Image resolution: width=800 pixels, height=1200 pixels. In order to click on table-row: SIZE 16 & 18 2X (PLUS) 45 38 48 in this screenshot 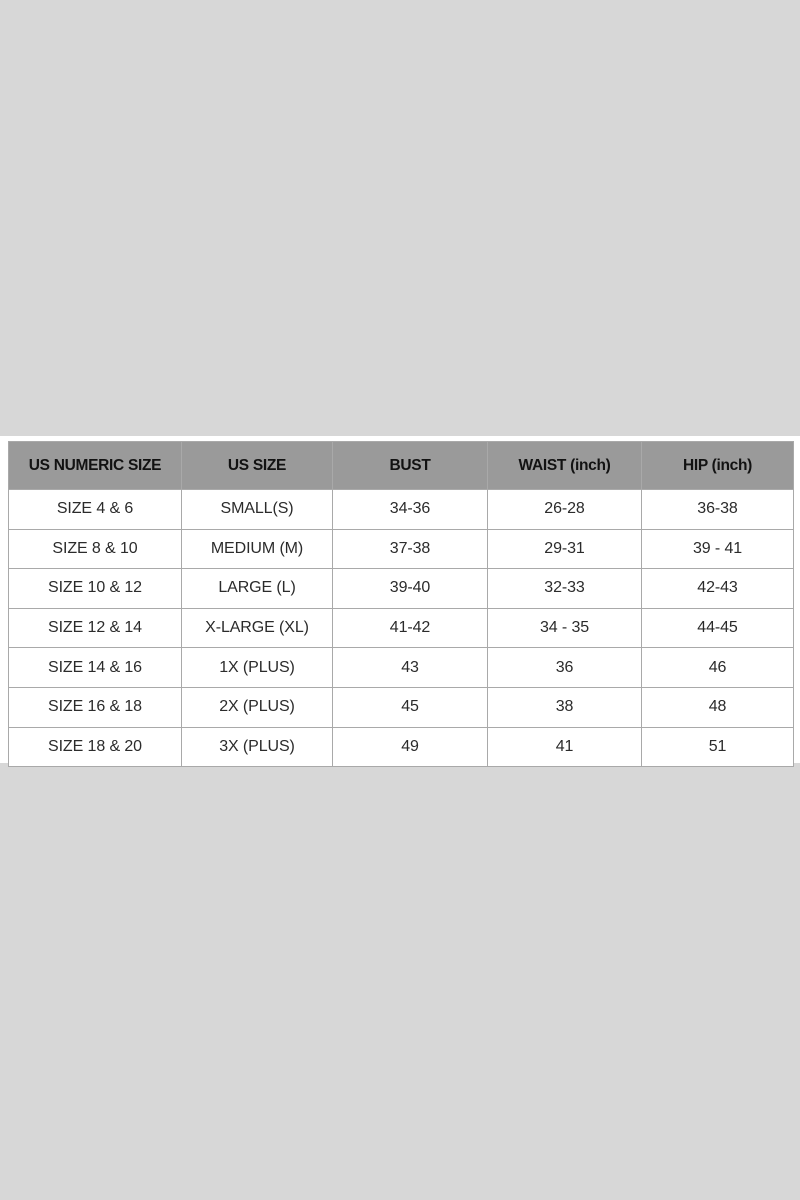, I will do `click(401, 707)`.